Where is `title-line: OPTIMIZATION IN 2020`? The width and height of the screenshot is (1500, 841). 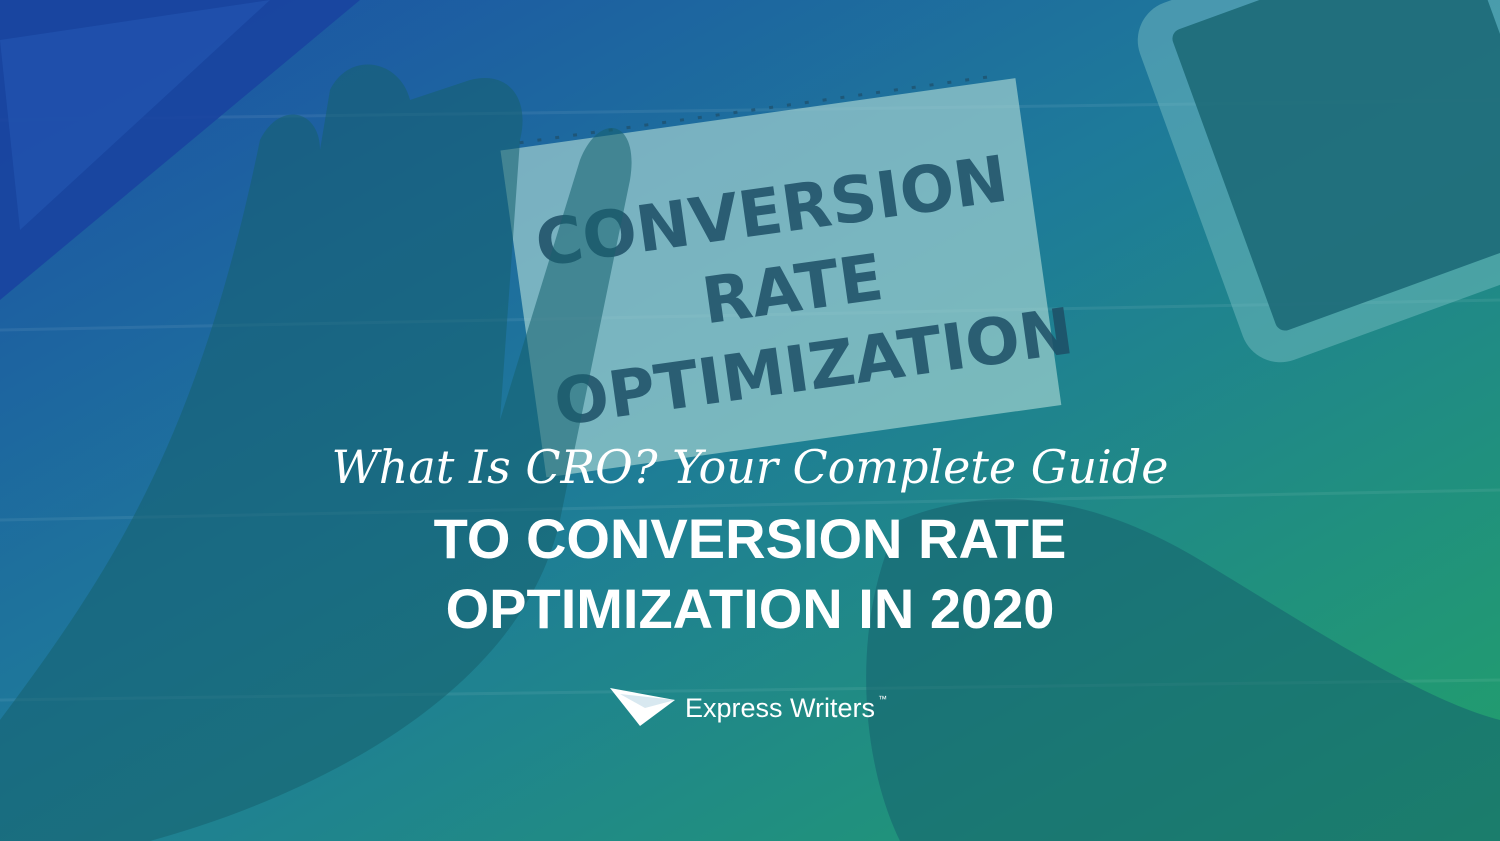
title-line: OPTIMIZATION IN 2020 is located at coordinates (750, 608).